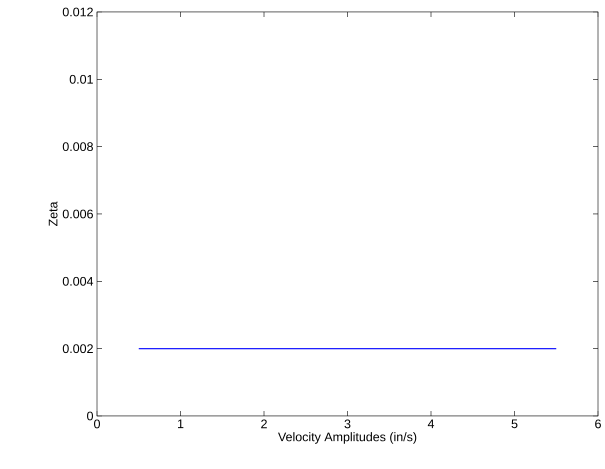 The height and width of the screenshot is (469, 605). Describe the element at coordinates (97, 424) in the screenshot. I see `x-tick-label: 0` at that location.